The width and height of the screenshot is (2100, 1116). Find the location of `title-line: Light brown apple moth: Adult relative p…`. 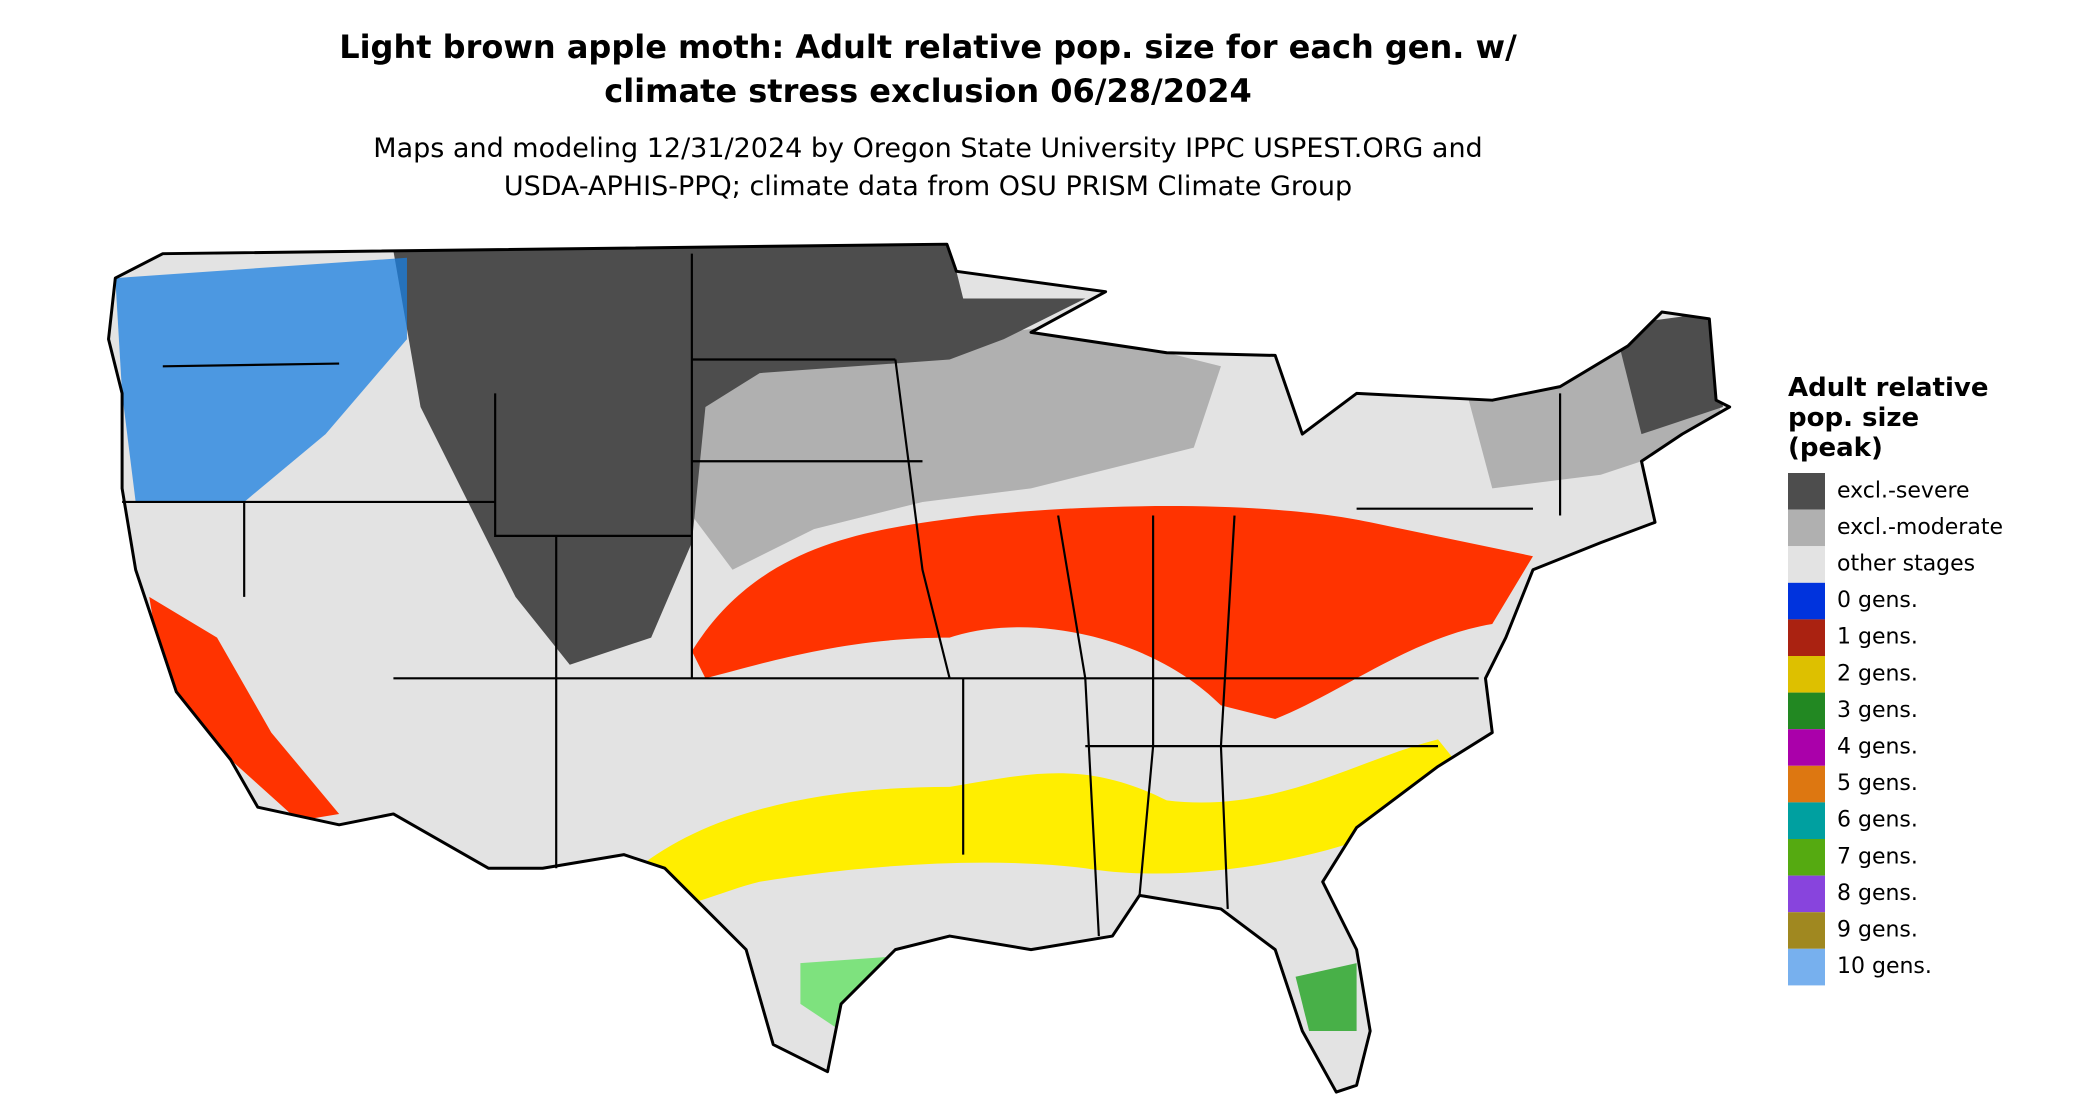

title-line: Light brown apple moth: Adult relative p… is located at coordinates (928, 47).